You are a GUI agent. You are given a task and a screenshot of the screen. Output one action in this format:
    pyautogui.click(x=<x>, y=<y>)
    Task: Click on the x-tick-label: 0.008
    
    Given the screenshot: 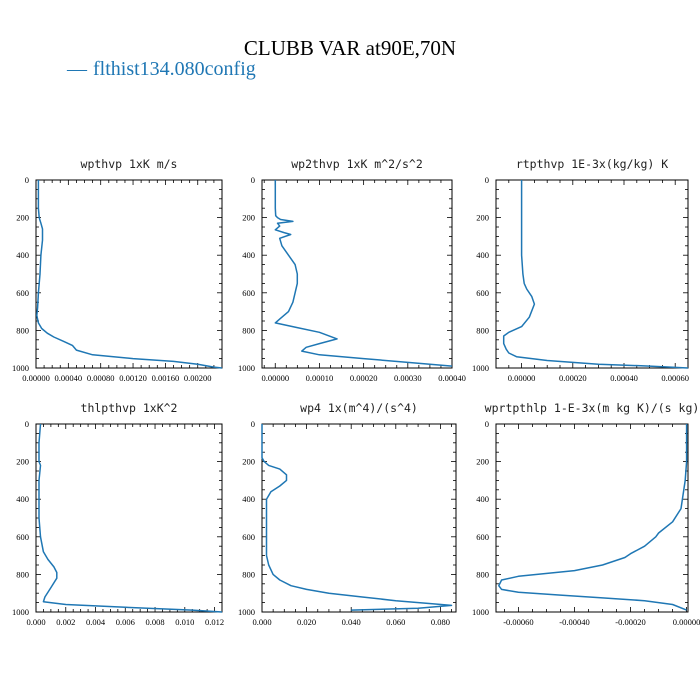 What is the action you would take?
    pyautogui.click(x=154, y=622)
    